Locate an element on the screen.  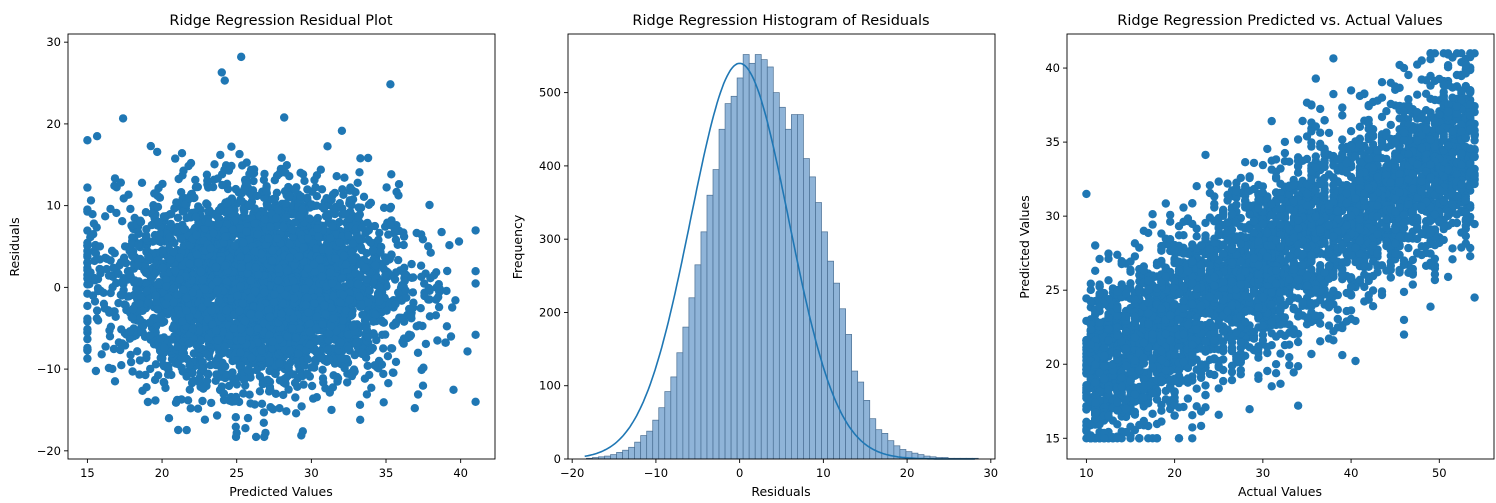
x-tick-label: 30 is located at coordinates (311, 473).